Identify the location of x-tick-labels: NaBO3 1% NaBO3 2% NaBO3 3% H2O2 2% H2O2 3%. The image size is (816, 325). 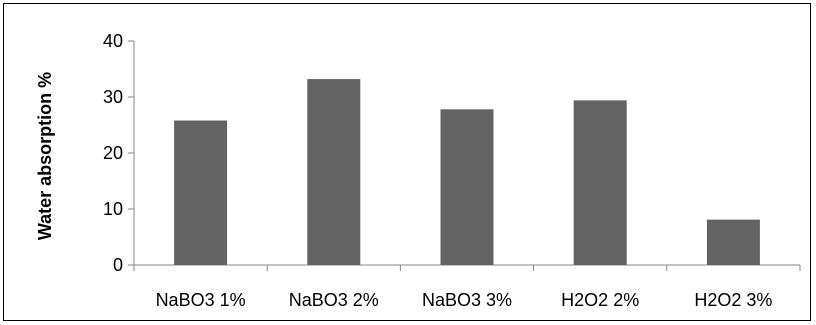
(464, 300).